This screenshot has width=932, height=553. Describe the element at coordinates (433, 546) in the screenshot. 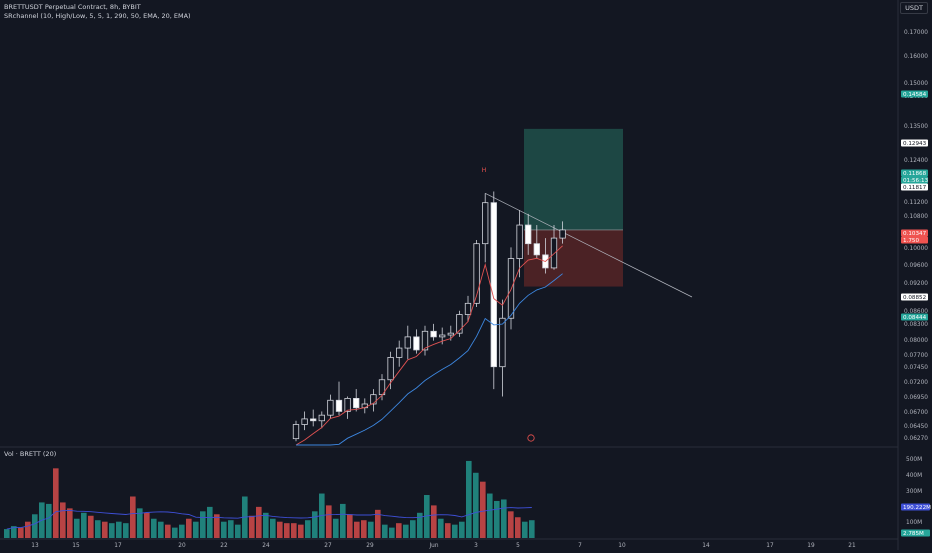

I see `time-tick-label: Jun` at that location.